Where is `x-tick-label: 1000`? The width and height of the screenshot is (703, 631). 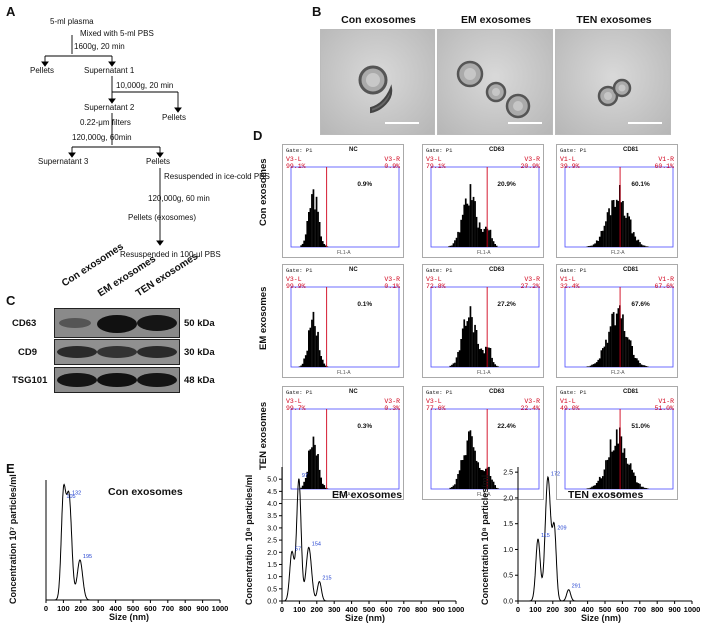
x-tick-label: 1000 is located at coordinates (456, 609).